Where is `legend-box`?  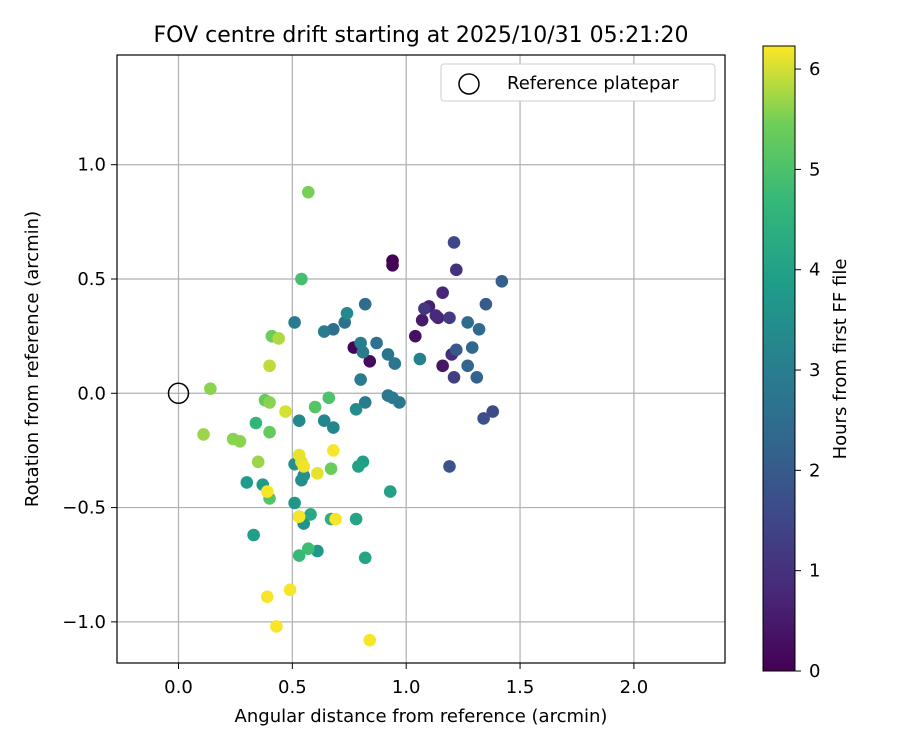 legend-box is located at coordinates (578, 82).